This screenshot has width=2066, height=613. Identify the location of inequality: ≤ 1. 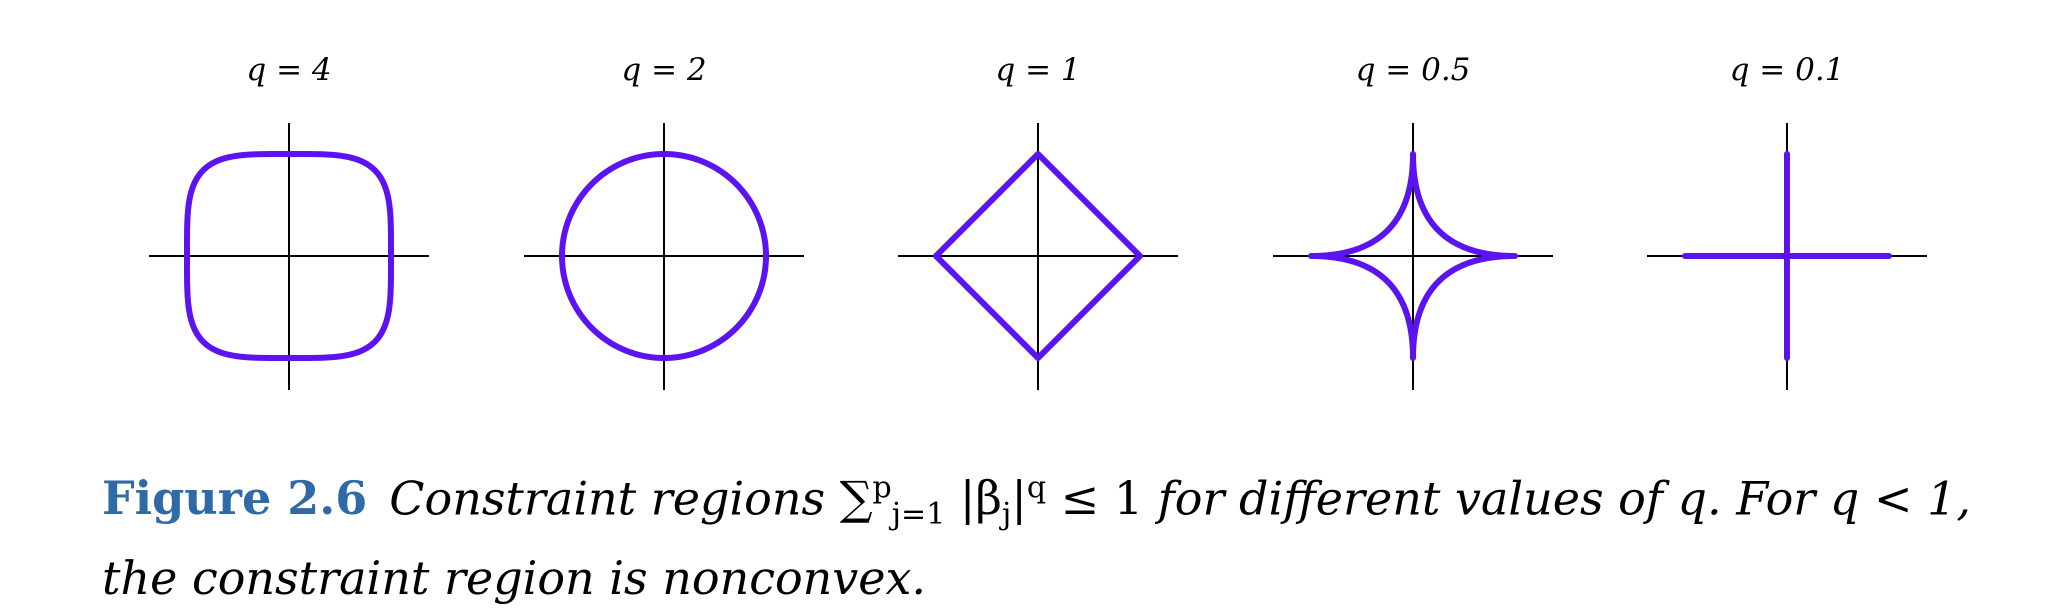
(1095, 498).